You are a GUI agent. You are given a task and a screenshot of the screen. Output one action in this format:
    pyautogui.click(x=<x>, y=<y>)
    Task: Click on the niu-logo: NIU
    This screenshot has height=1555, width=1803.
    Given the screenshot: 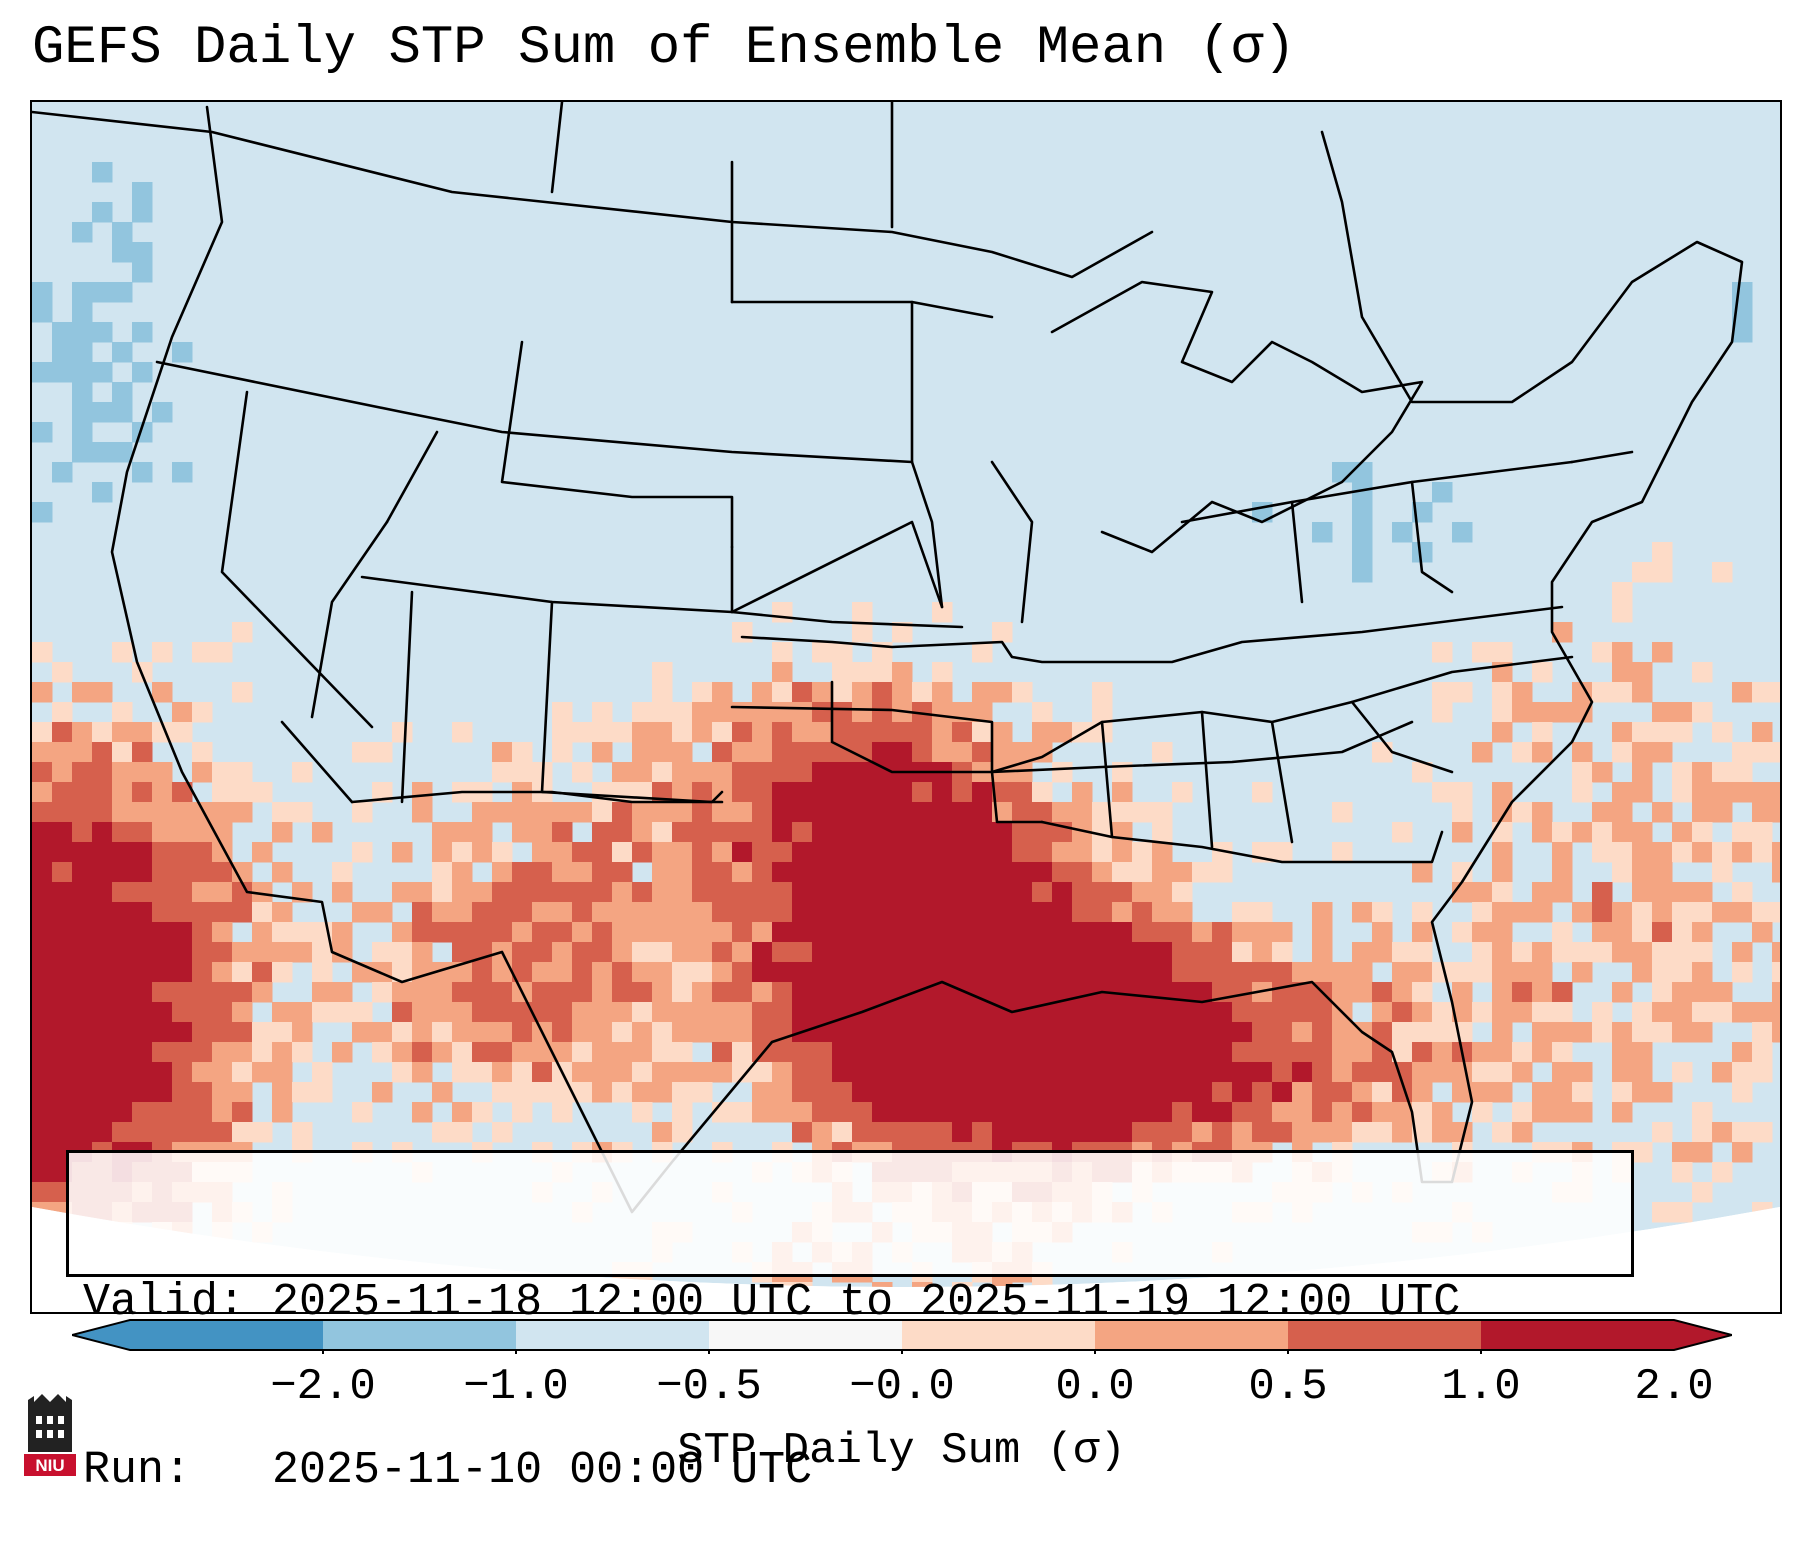 What is the action you would take?
    pyautogui.click(x=50, y=1435)
    